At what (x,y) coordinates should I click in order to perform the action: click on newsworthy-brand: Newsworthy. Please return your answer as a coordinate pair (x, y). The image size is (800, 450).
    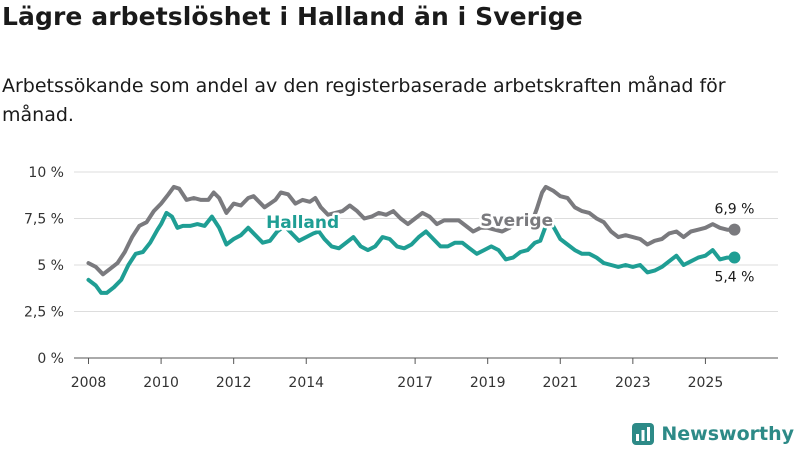
    Looking at the image, I should click on (712, 434).